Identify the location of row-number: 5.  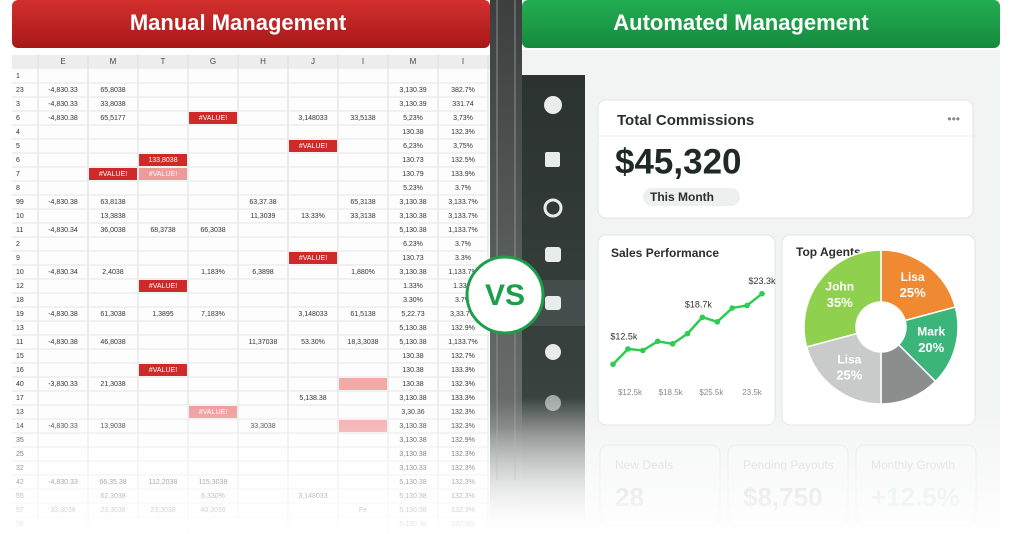
(18, 146).